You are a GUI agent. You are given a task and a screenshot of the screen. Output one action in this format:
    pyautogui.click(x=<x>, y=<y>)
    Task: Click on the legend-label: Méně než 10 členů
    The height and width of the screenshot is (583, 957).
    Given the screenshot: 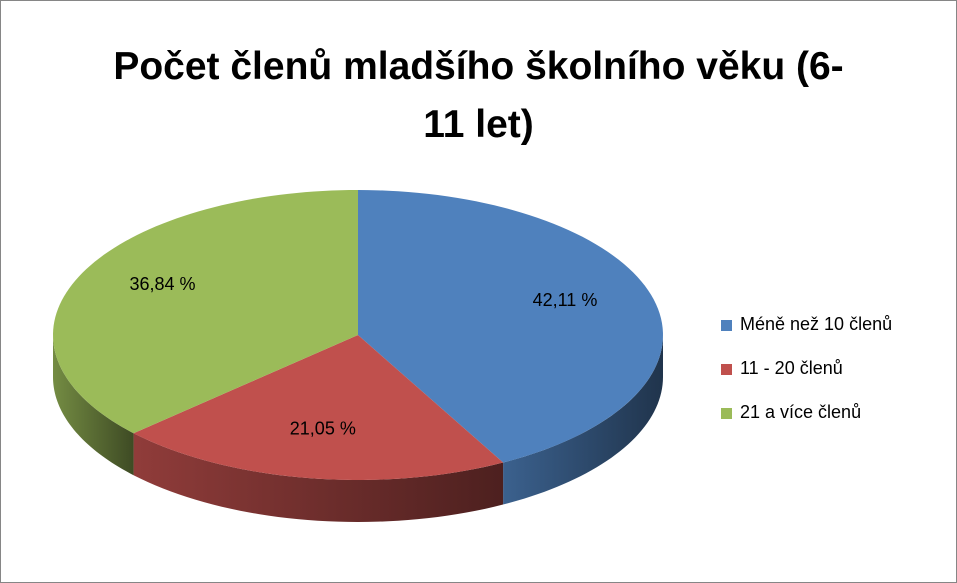 What is the action you would take?
    pyautogui.click(x=816, y=324)
    